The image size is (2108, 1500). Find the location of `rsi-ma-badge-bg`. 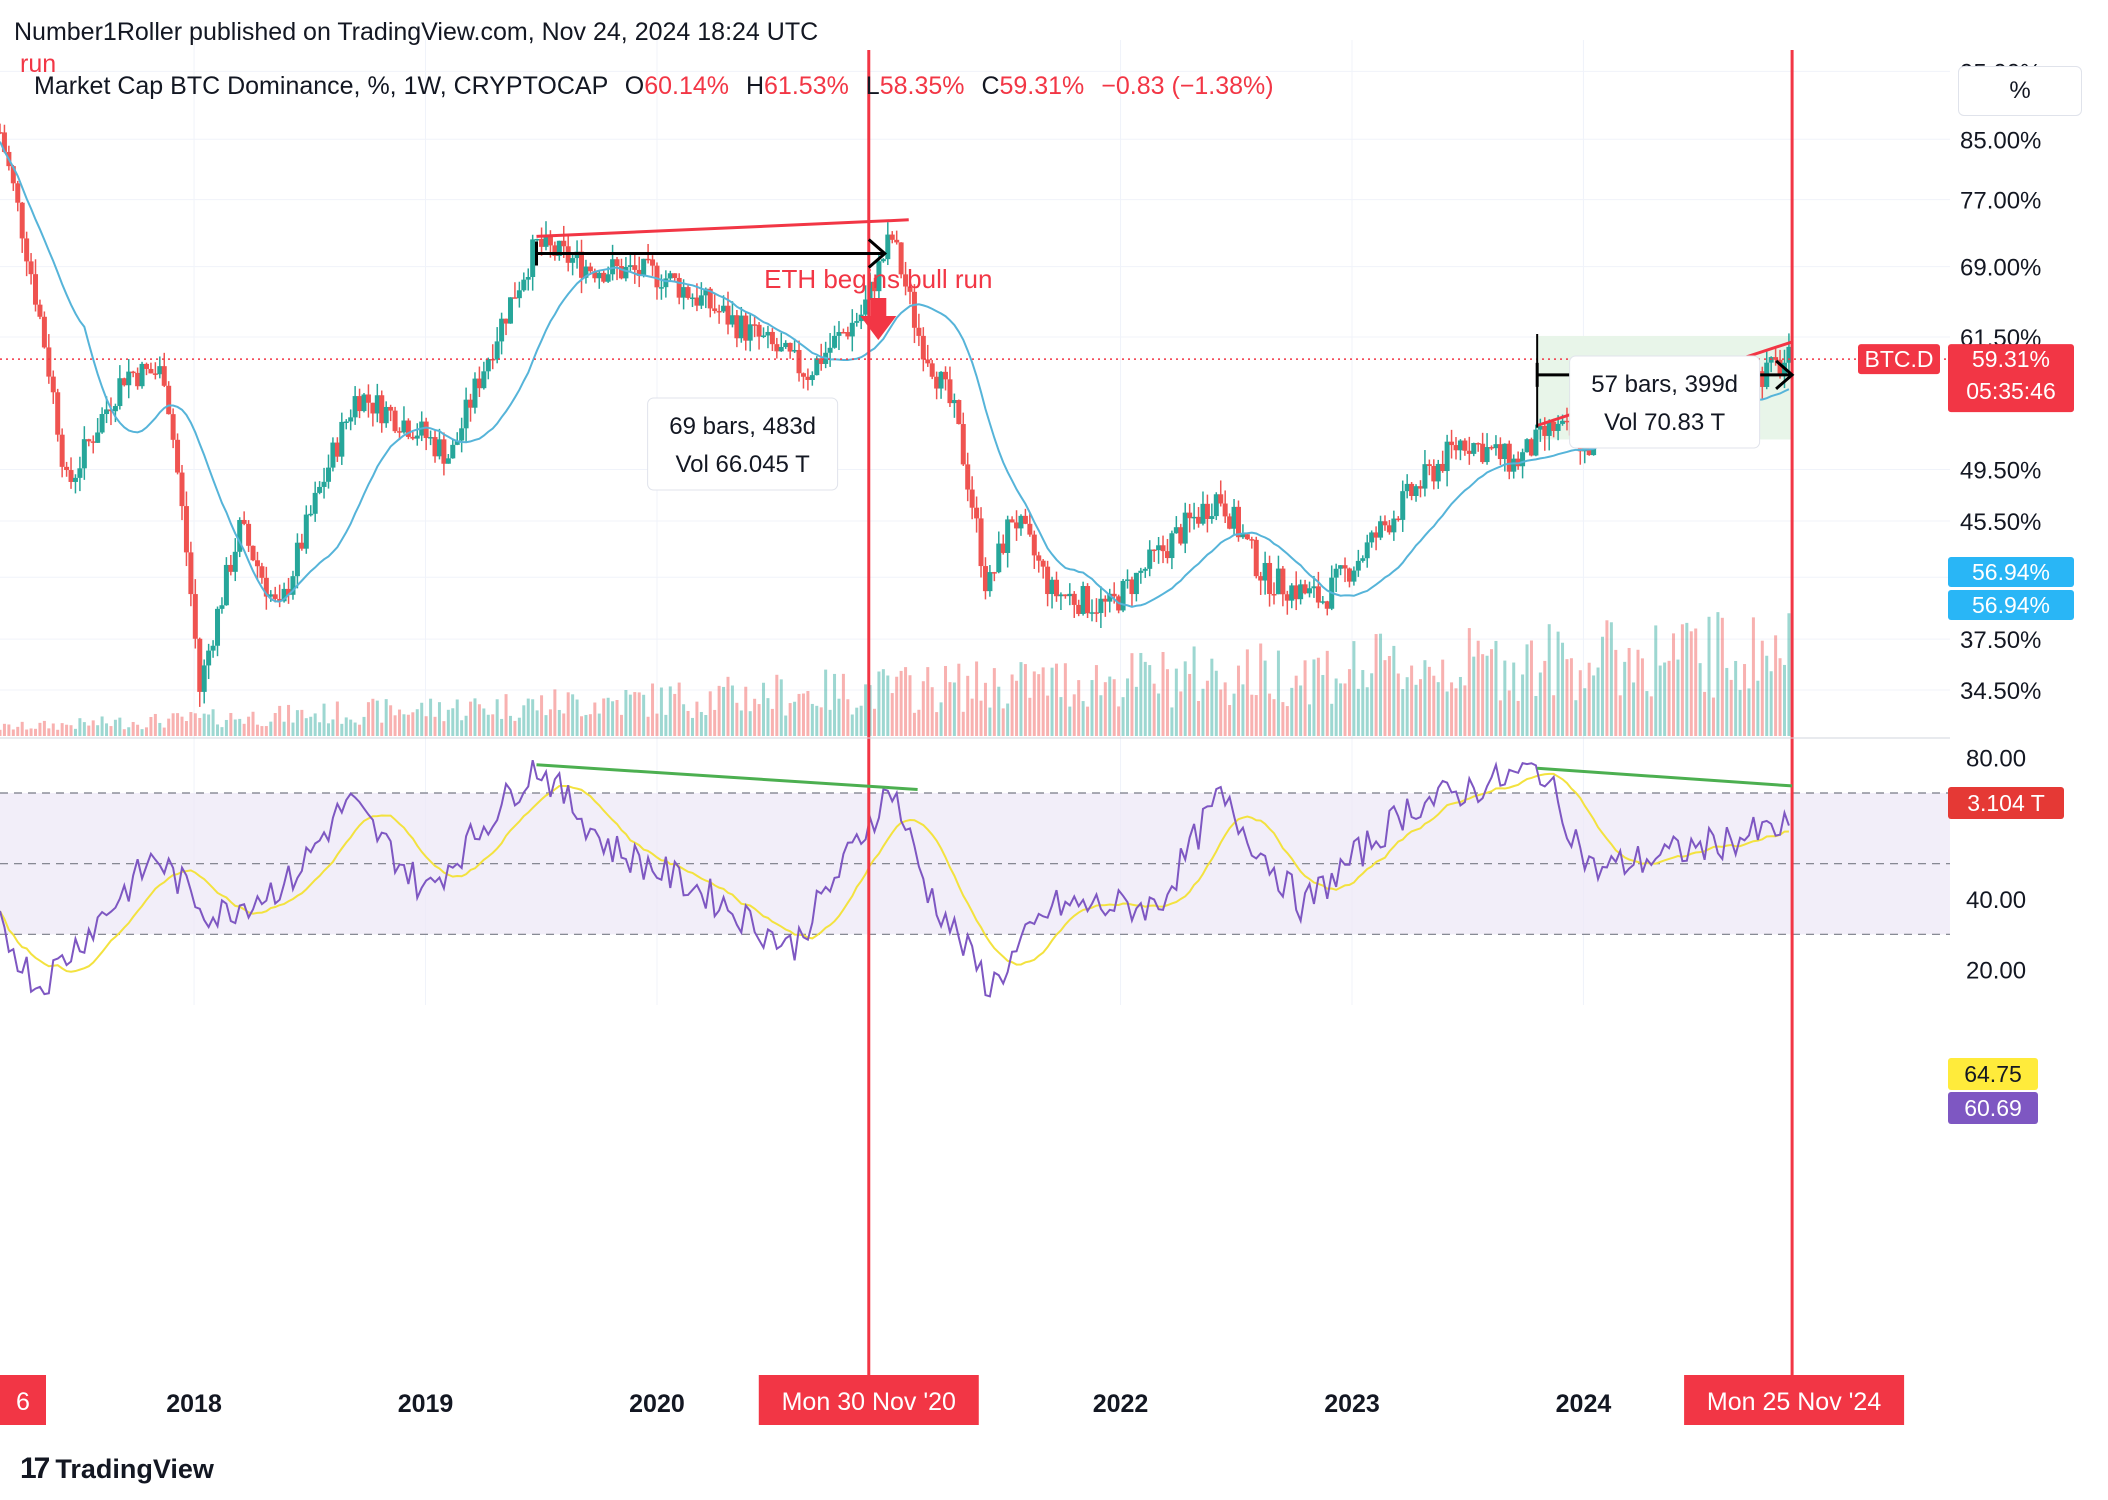

rsi-ma-badge-bg is located at coordinates (1993, 1074).